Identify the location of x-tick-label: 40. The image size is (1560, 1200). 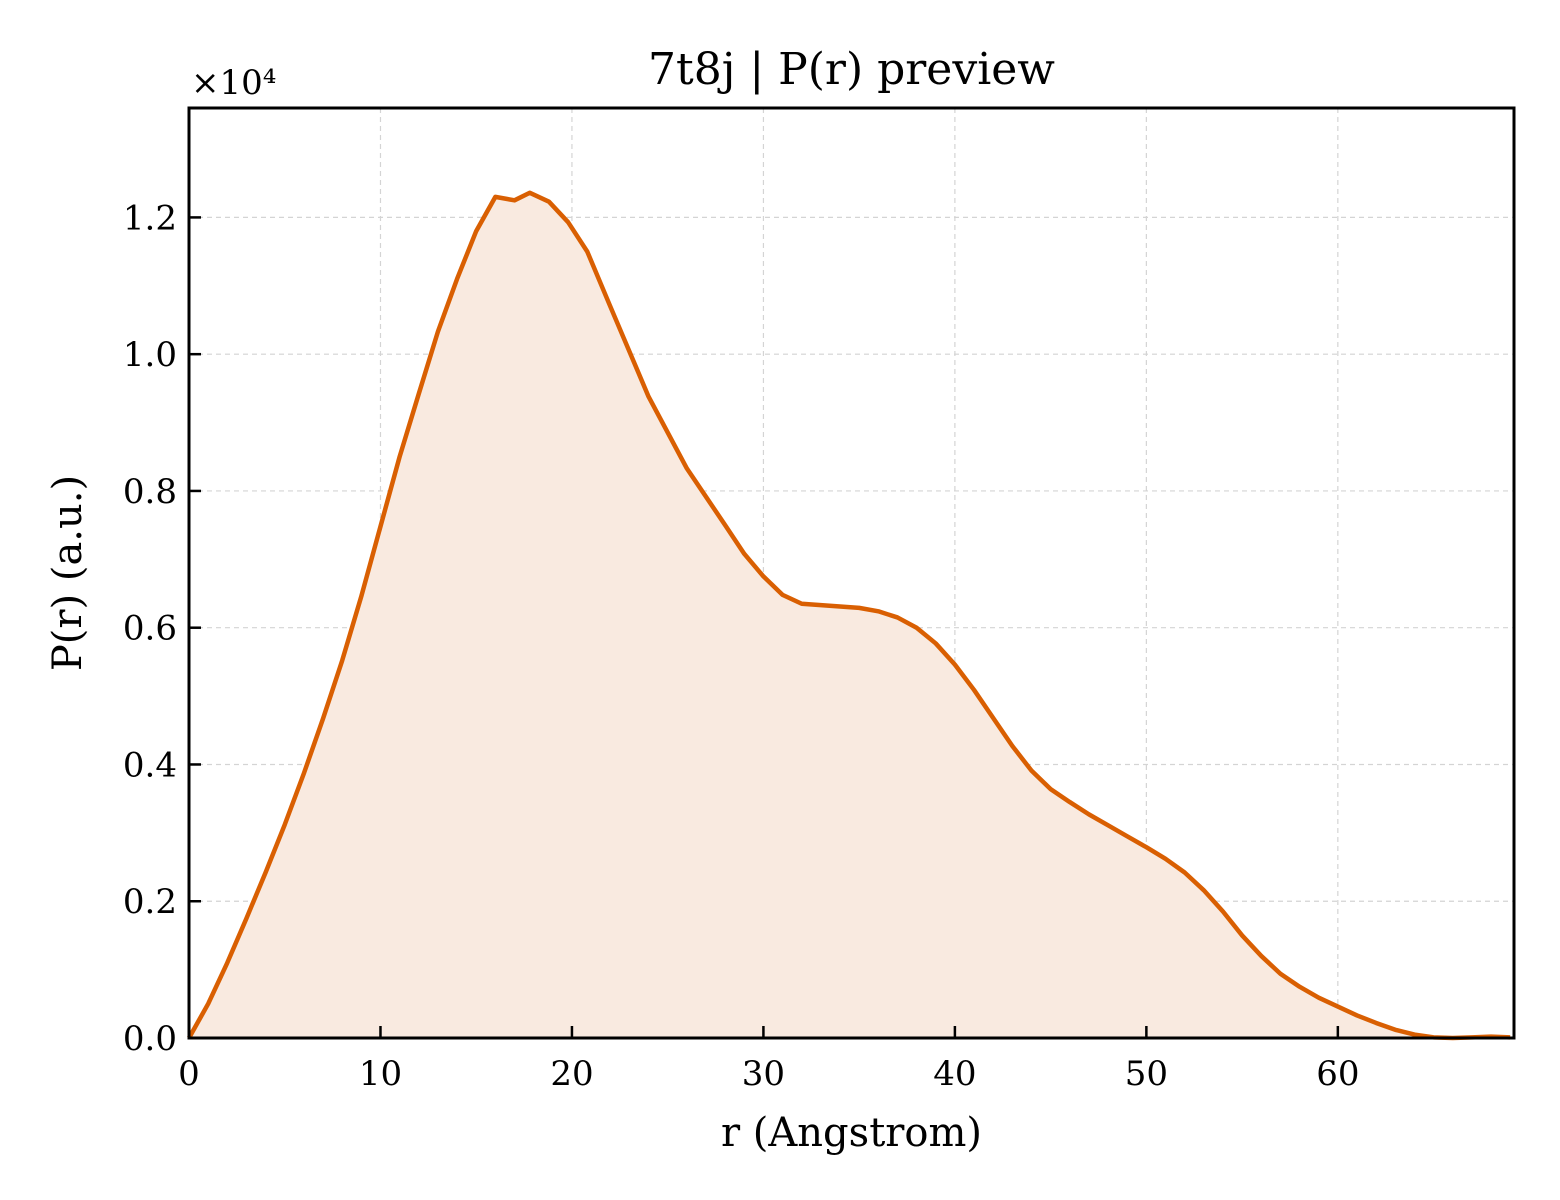
(954, 1074).